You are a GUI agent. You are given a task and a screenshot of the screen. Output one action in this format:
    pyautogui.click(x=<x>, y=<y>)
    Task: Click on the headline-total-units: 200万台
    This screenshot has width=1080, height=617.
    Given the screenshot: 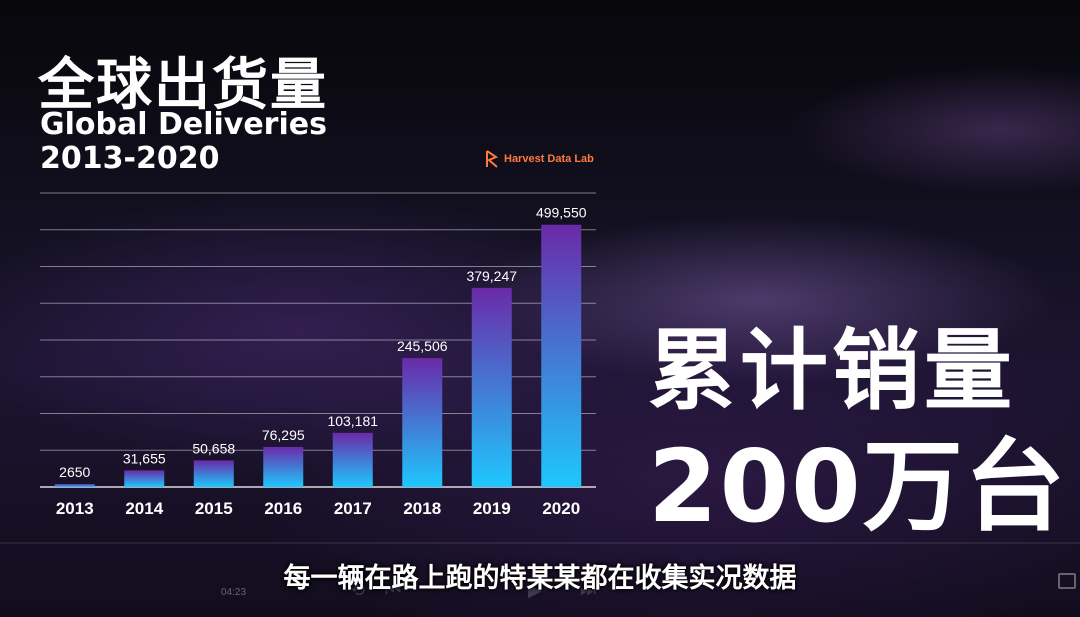 What is the action you would take?
    pyautogui.click(x=857, y=486)
    